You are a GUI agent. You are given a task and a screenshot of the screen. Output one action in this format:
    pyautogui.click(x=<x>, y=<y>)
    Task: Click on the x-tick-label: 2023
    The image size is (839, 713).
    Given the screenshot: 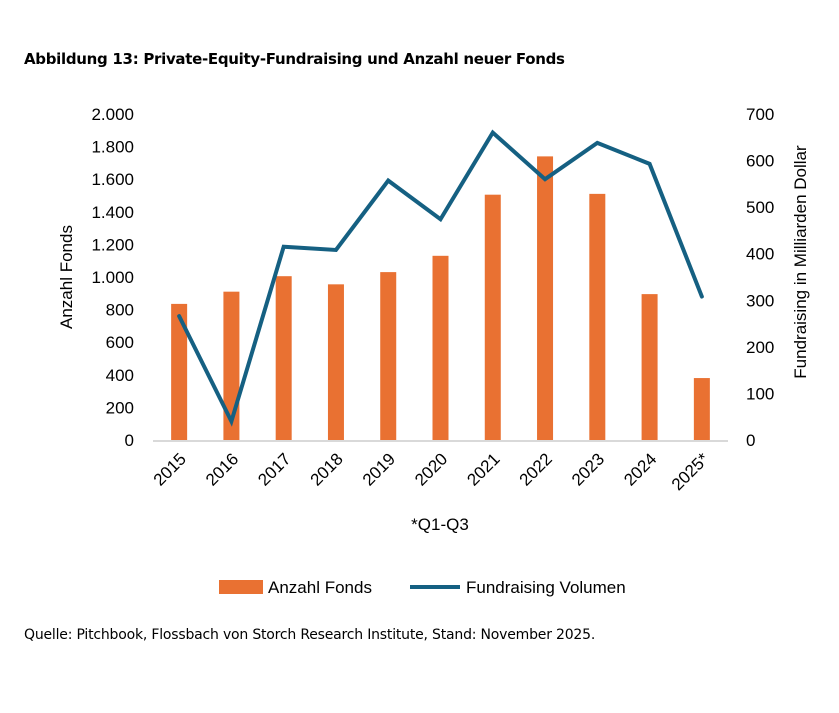 What is the action you would take?
    pyautogui.click(x=588, y=469)
    